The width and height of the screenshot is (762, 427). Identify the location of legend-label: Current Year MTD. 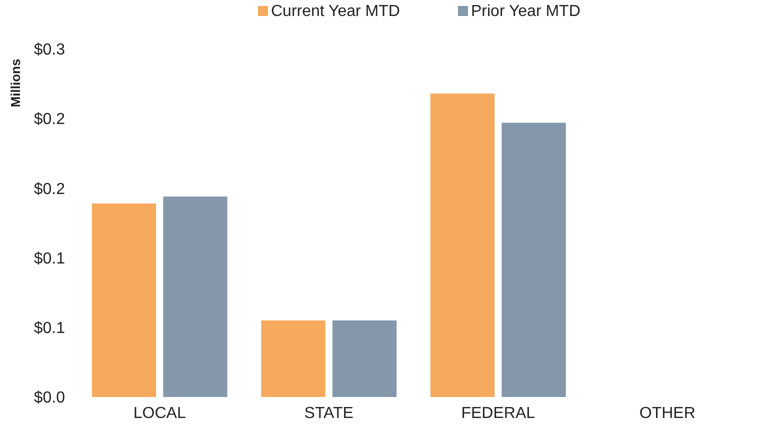
(335, 11).